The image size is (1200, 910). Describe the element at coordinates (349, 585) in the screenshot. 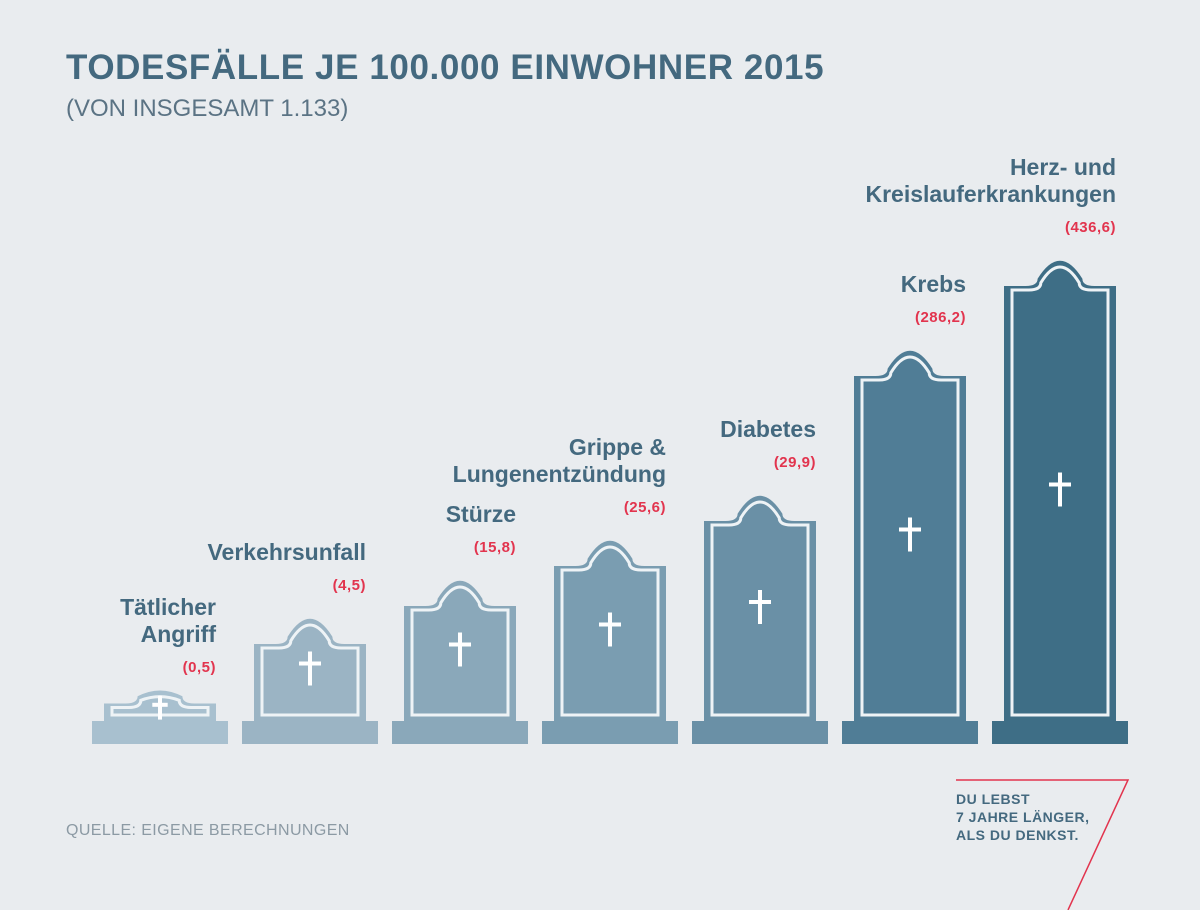

I see `value-label: (4,5)` at that location.